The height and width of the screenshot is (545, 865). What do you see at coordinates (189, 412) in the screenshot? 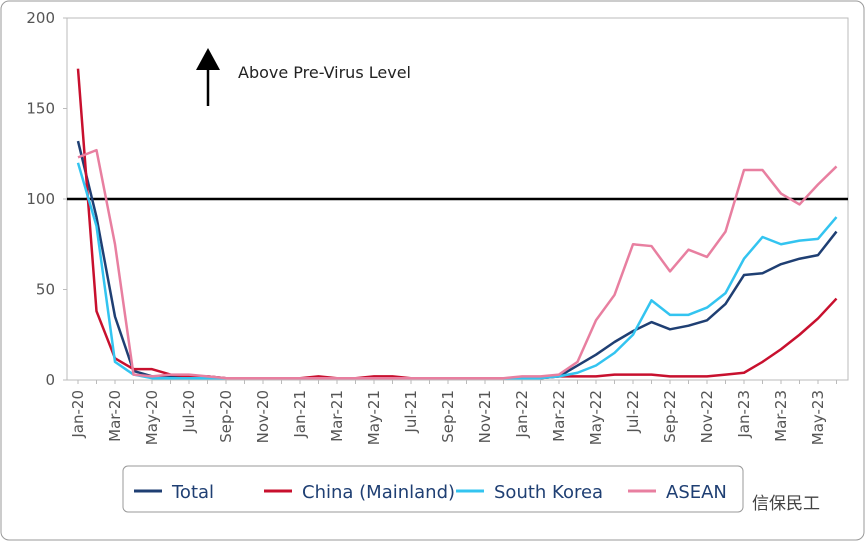
I see `x-tick-label: Jul-20` at bounding box center [189, 412].